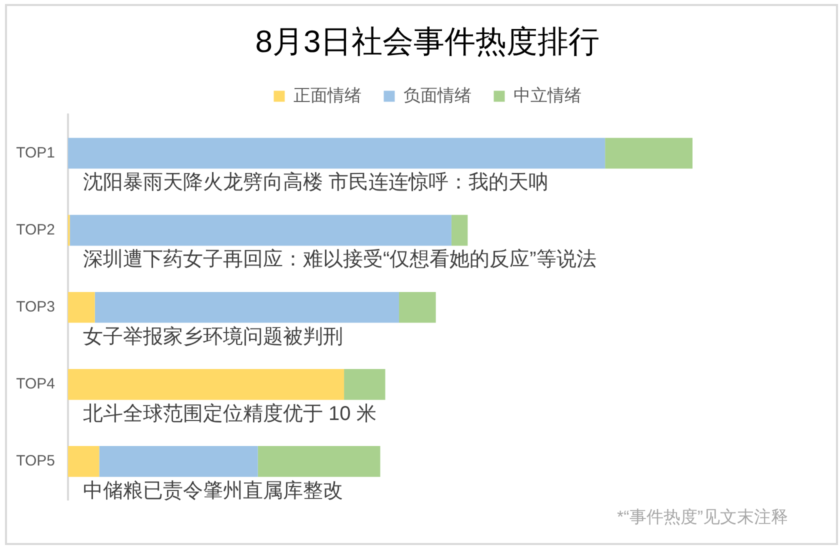 The height and width of the screenshot is (546, 839). What do you see at coordinates (229, 413) in the screenshot?
I see `annotation: 北斗全球范围定位精度优于 10 米` at bounding box center [229, 413].